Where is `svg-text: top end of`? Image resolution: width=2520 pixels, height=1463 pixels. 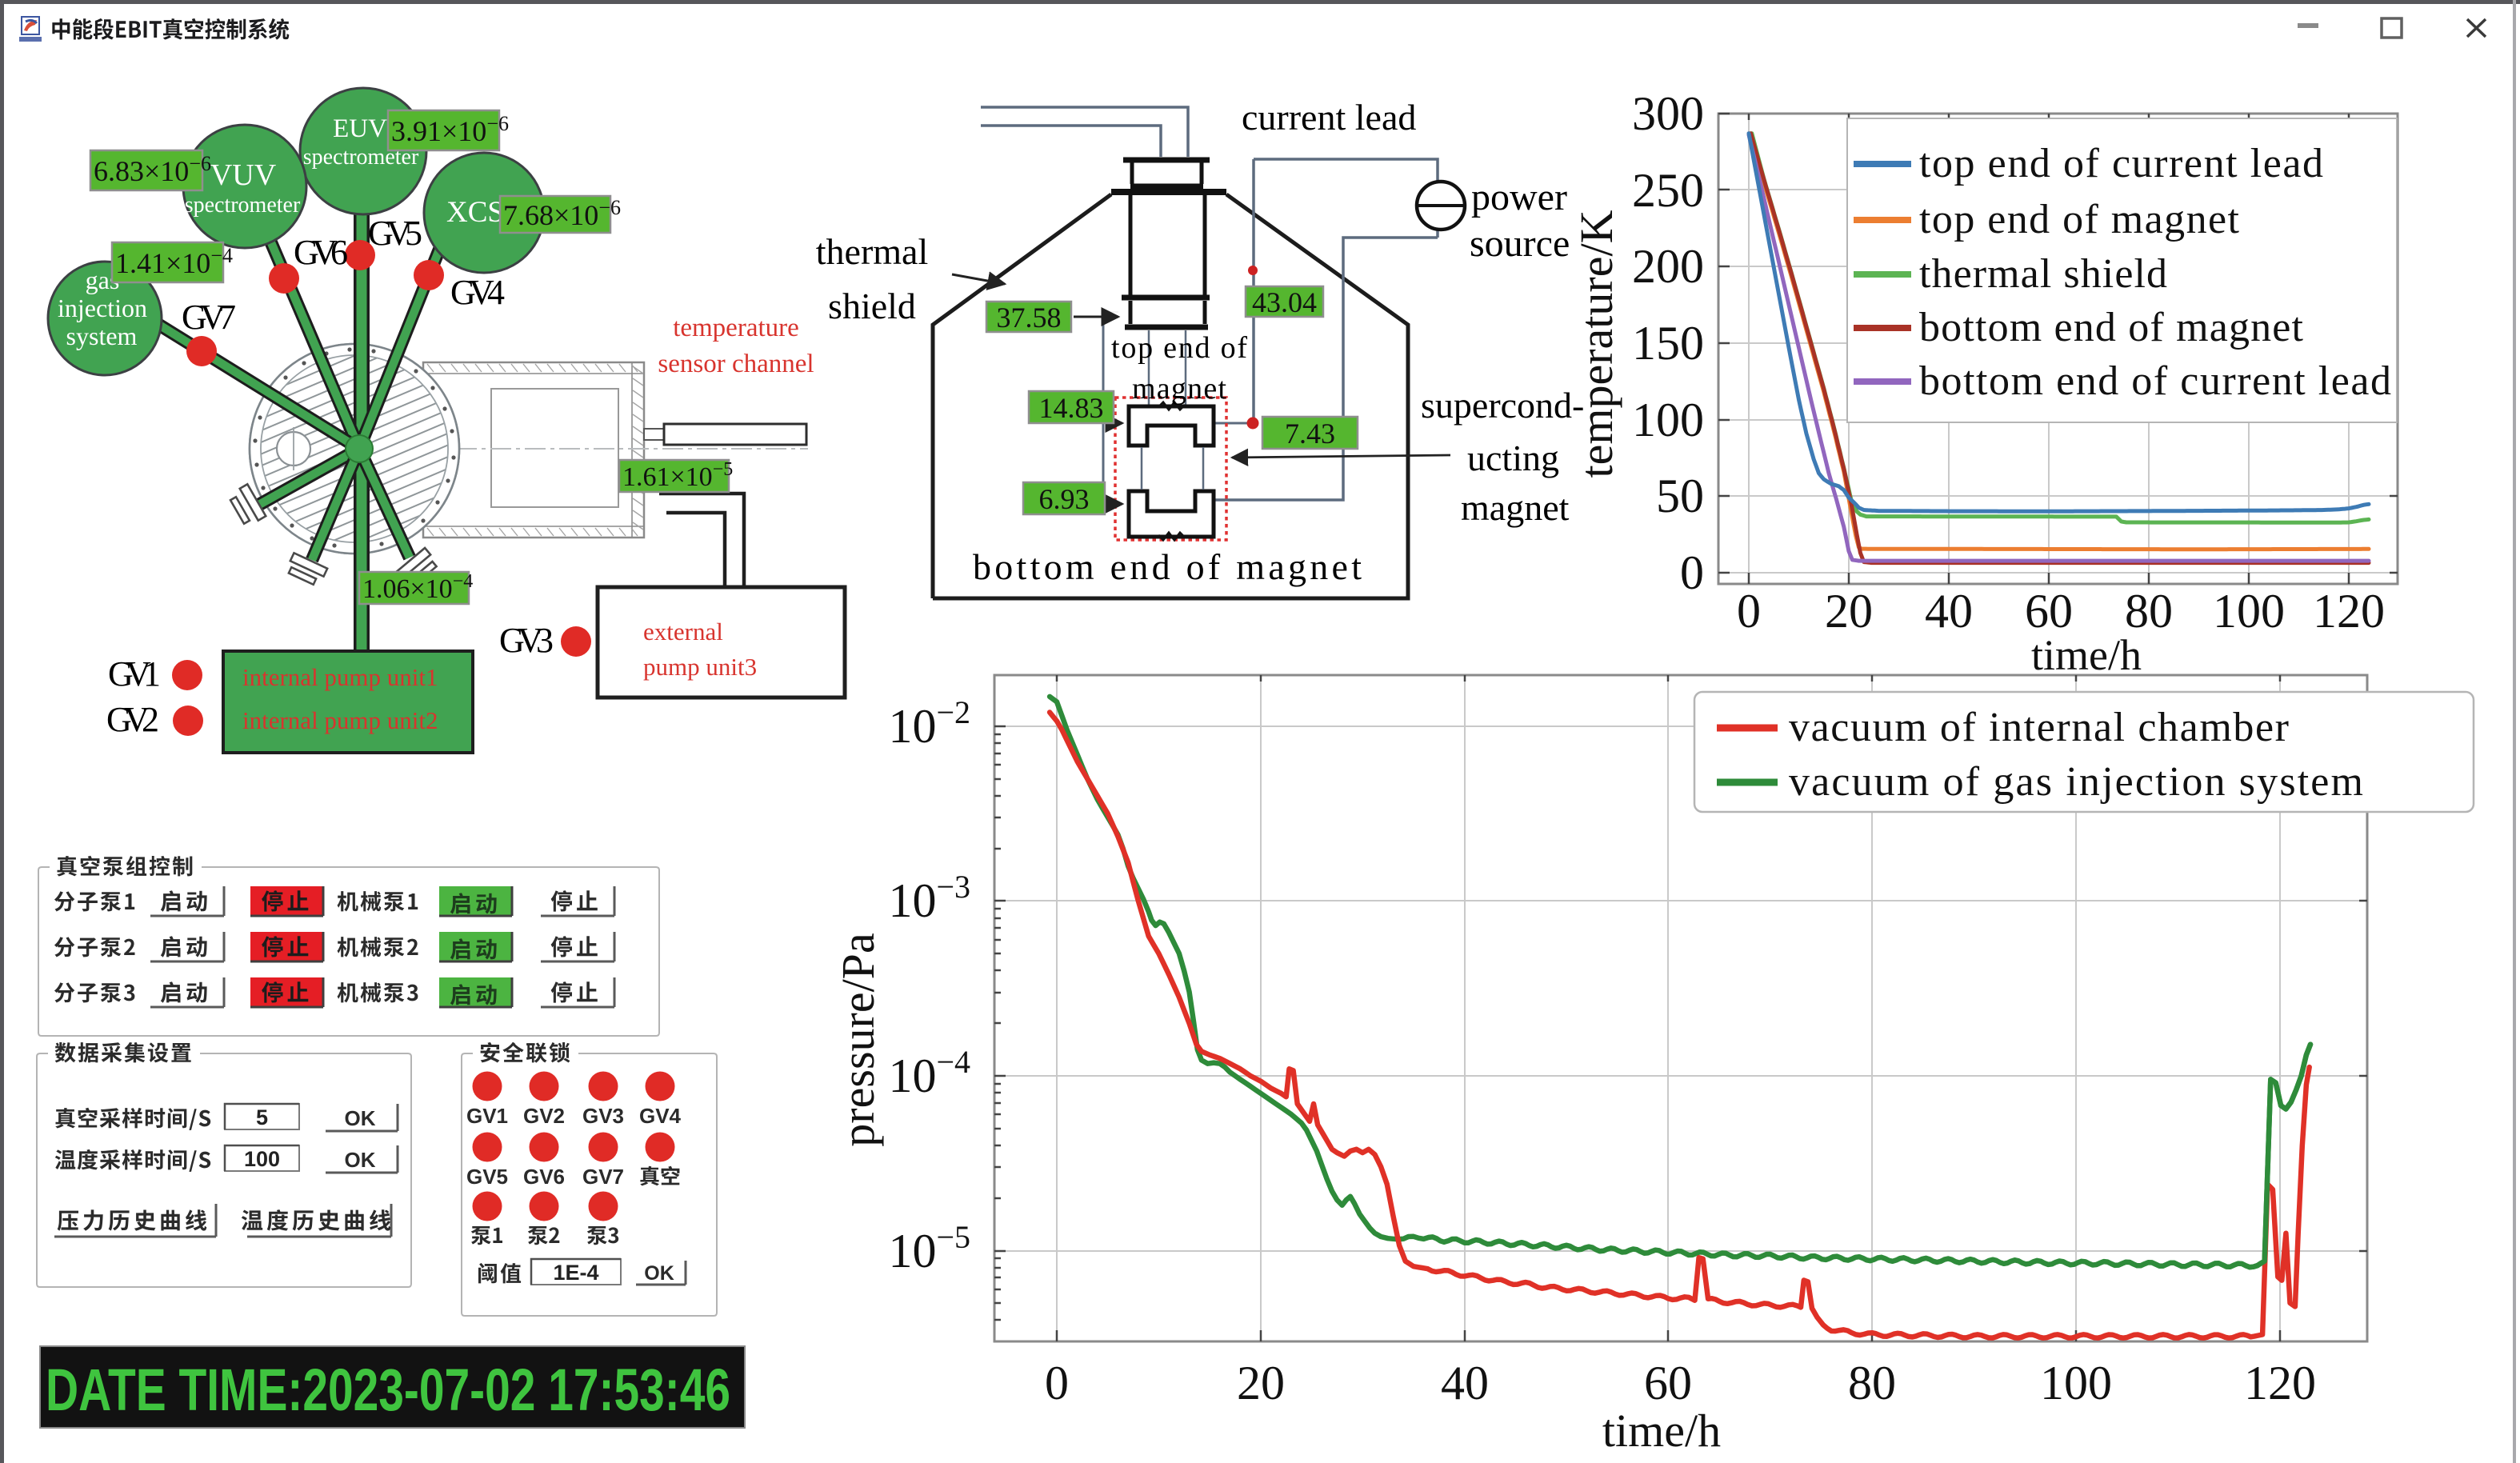 svg-text: top end of is located at coordinates (1179, 348).